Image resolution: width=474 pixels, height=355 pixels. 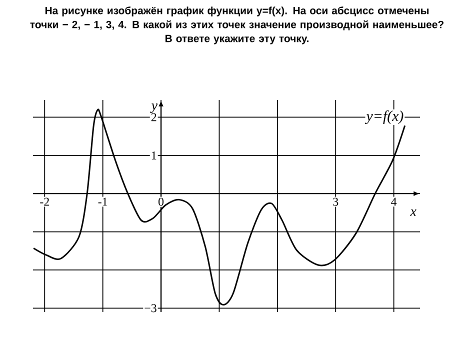 I want to click on x-tick-label: -2, so click(x=44, y=202).